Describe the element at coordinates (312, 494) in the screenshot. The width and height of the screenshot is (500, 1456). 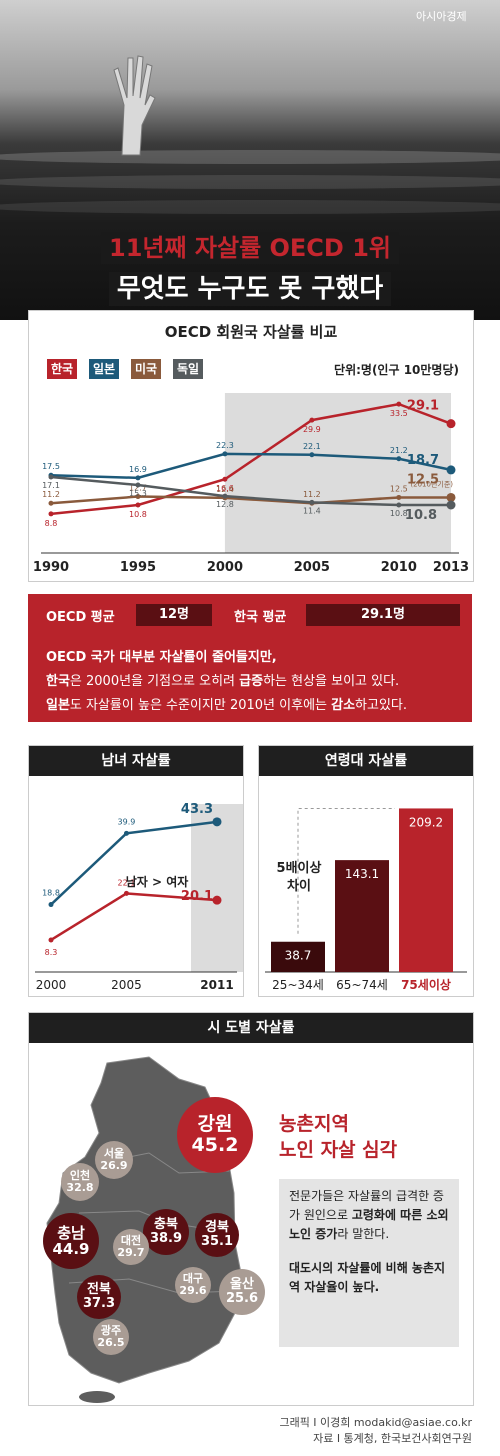
I see `data-label: 11.2` at that location.